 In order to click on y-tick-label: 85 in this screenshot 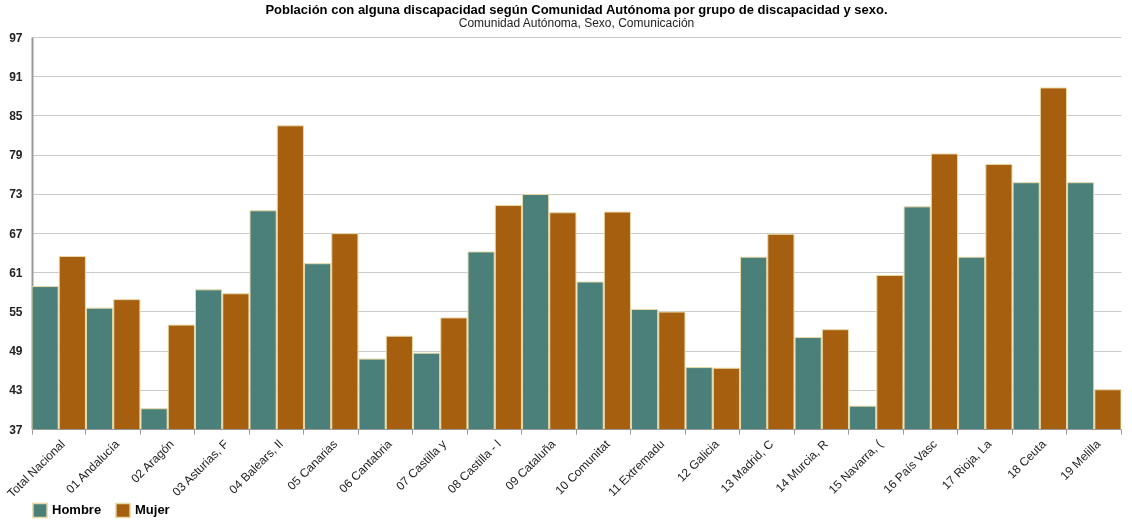, I will do `click(16, 115)`.